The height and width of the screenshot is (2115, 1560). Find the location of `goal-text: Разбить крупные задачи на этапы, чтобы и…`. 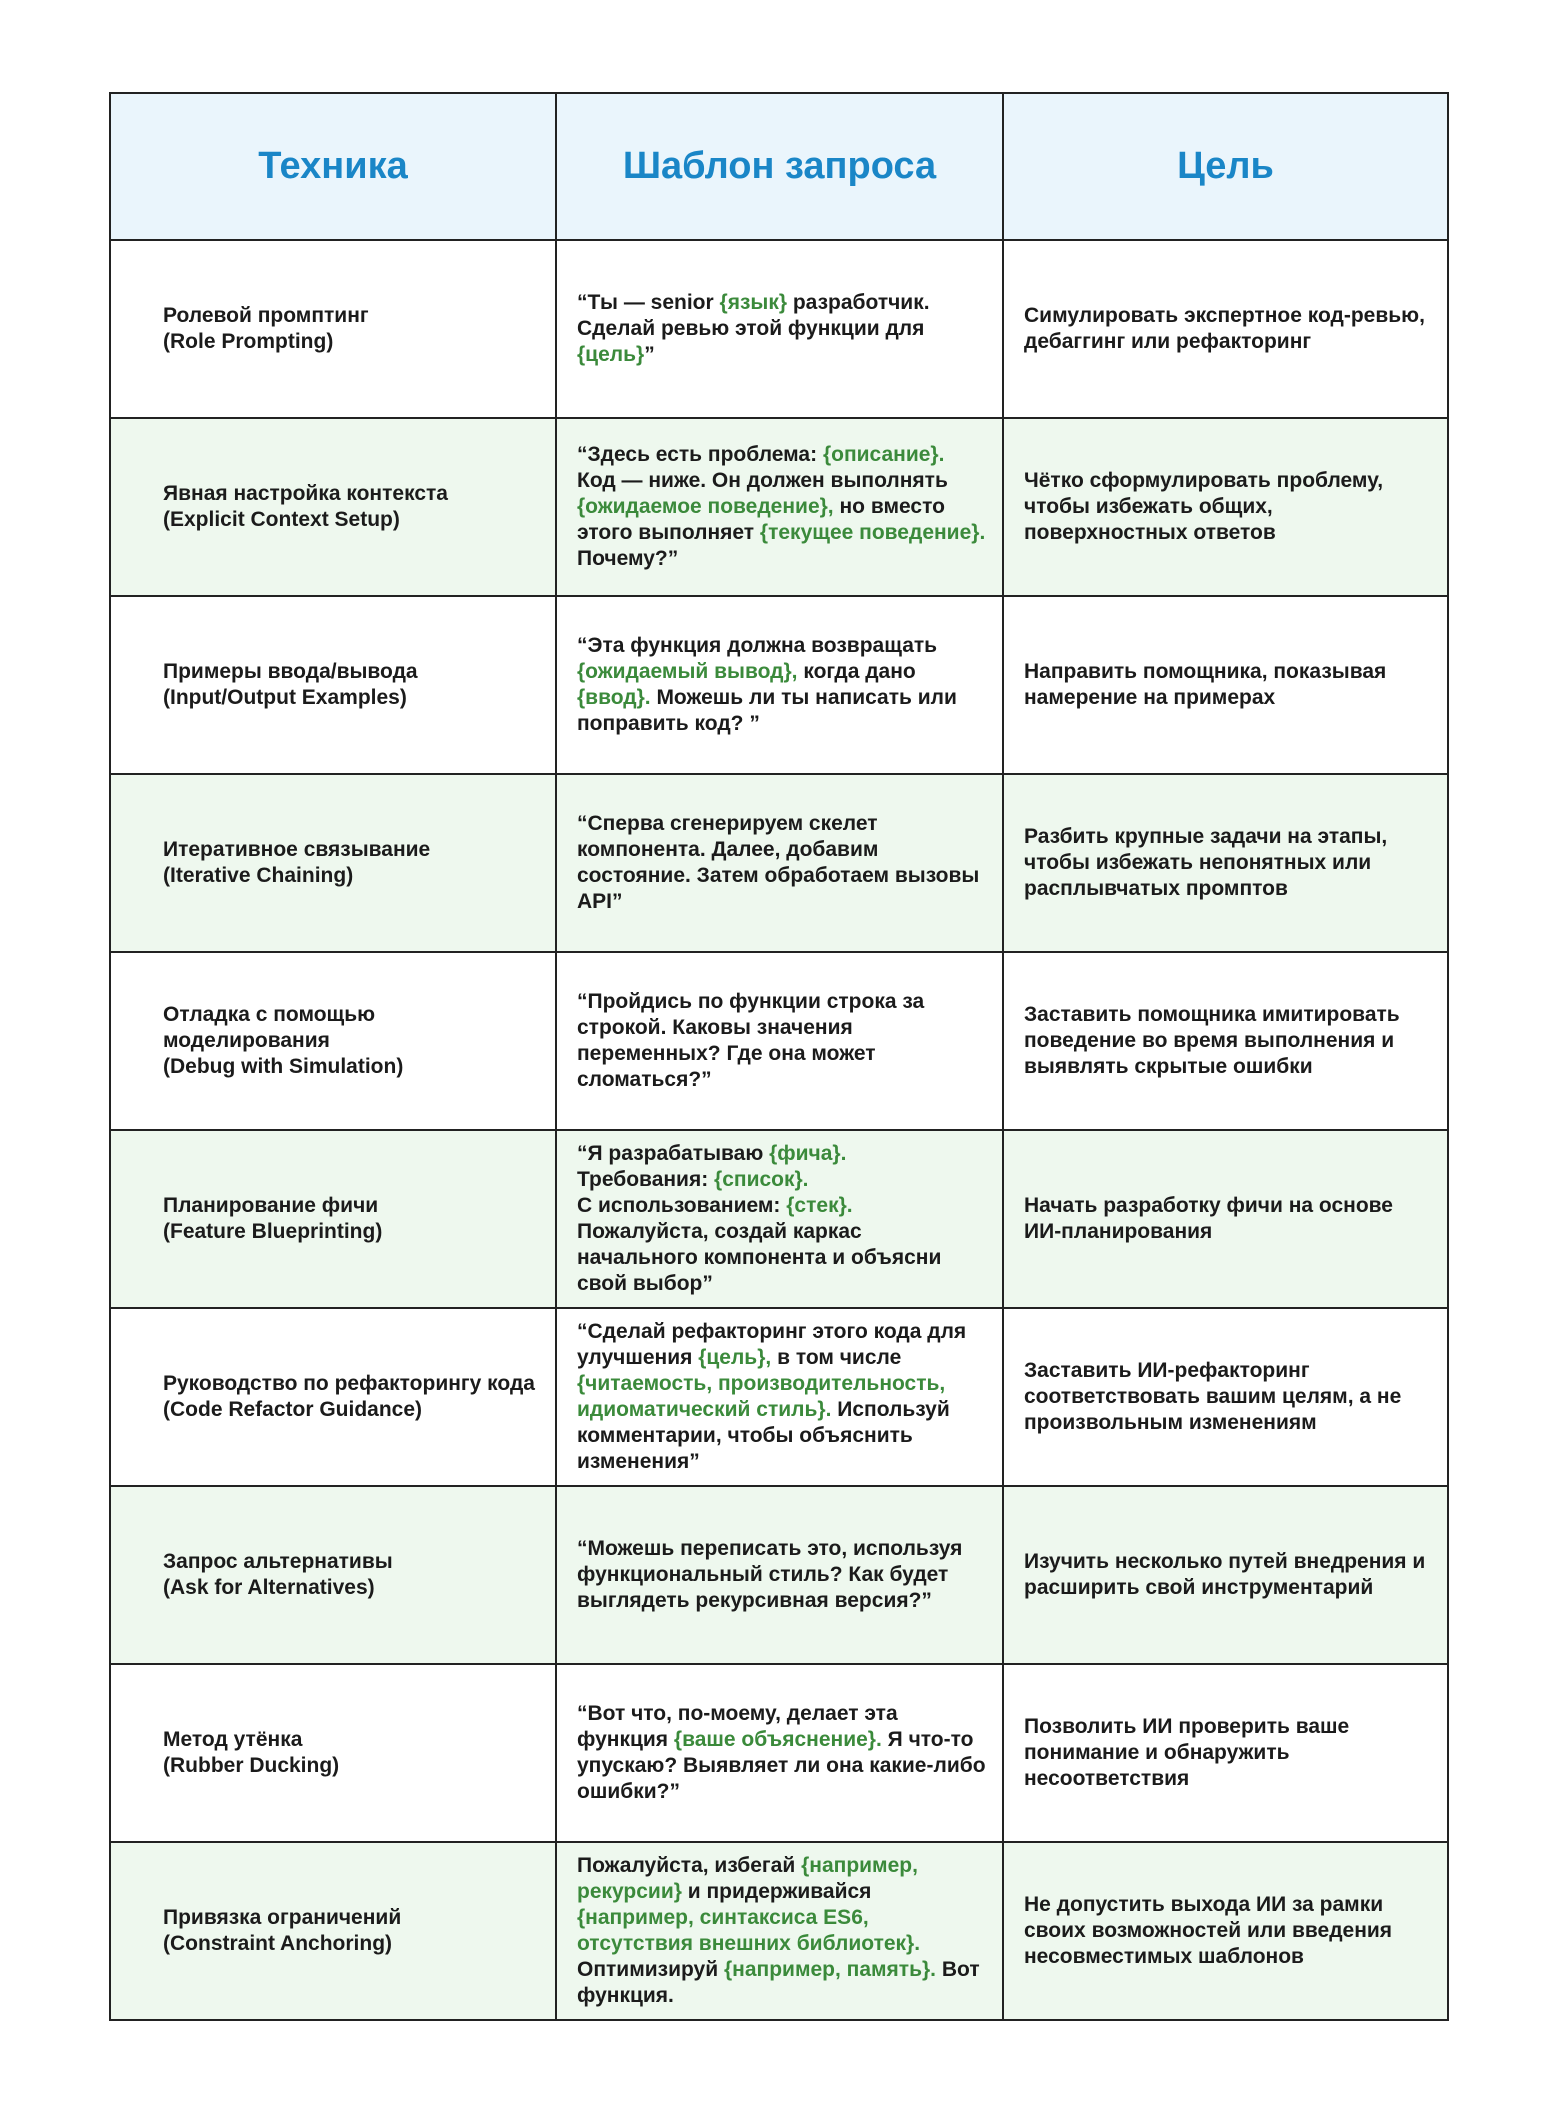

goal-text: Разбить крупные задачи на этапы, чтобы и… is located at coordinates (1206, 862).